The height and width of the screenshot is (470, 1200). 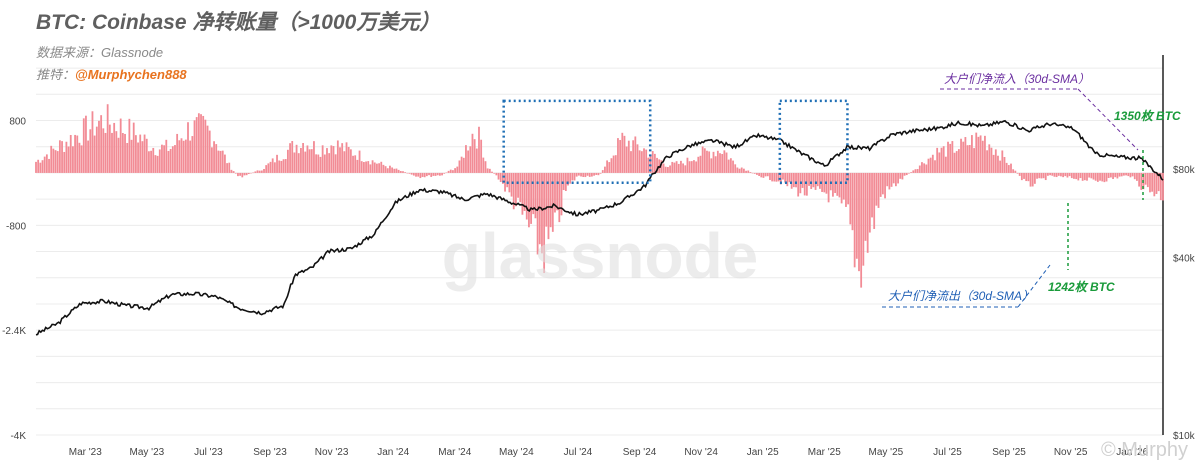 What do you see at coordinates (1034, 286) in the screenshot?
I see `outflow-leader` at bounding box center [1034, 286].